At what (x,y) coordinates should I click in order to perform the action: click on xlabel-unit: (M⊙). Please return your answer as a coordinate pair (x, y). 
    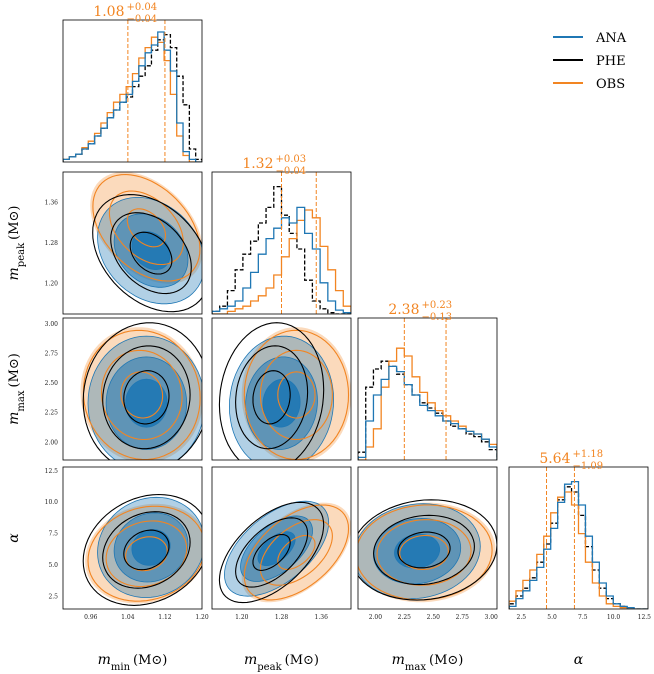
    Looking at the image, I should click on (446, 660).